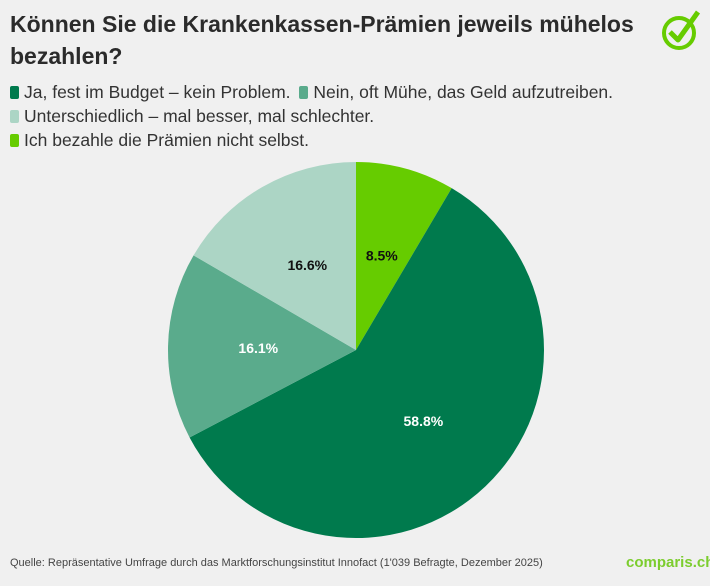 The height and width of the screenshot is (586, 710). I want to click on legend-item: Ich bezahle die Prämien nicht selbst., so click(159, 140).